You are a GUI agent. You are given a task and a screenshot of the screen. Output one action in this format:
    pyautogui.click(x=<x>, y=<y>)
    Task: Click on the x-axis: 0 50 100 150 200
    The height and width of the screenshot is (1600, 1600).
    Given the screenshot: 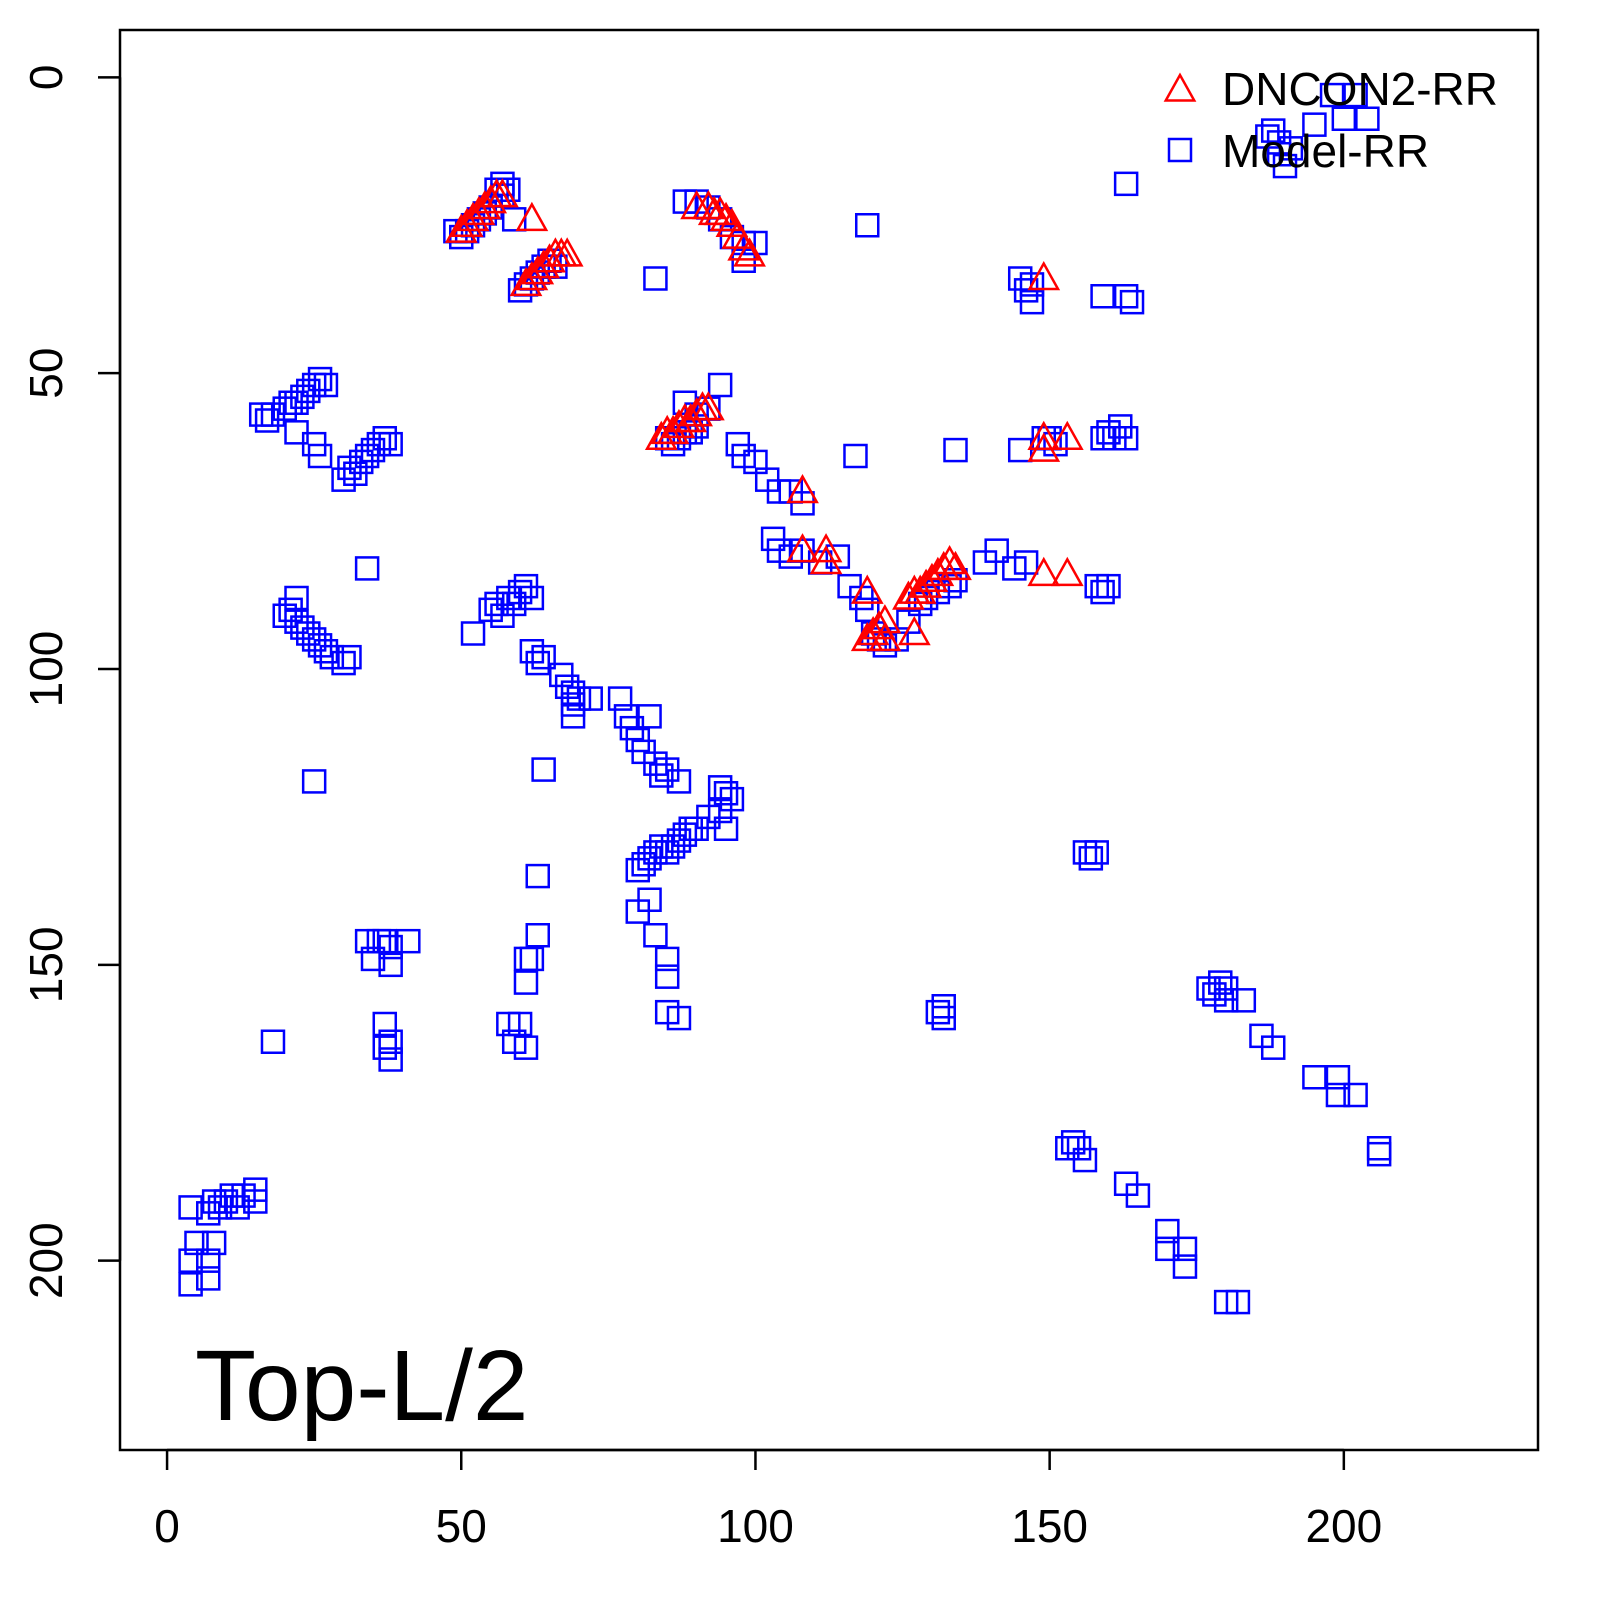 What is the action you would take?
    pyautogui.click(x=768, y=1500)
    